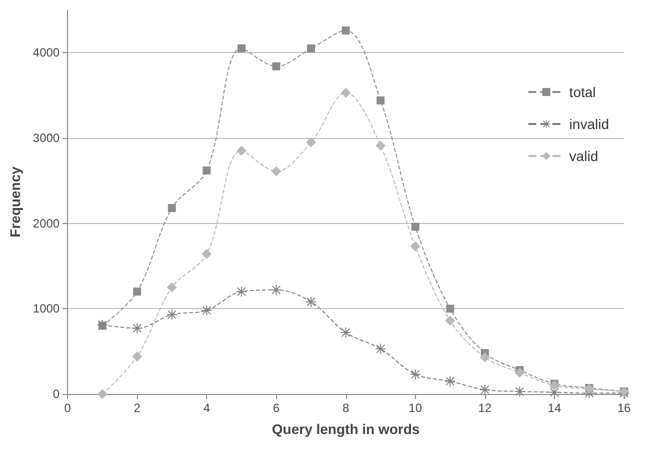  What do you see at coordinates (583, 156) in the screenshot?
I see `legend-label: valid` at bounding box center [583, 156].